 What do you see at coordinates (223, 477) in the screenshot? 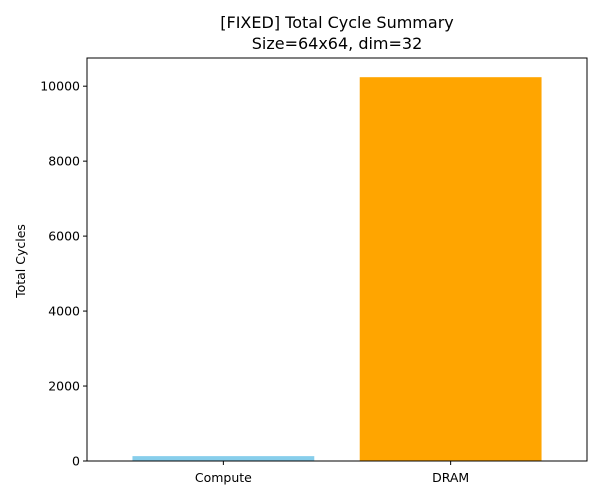
I see `x-tick-label: Compute` at bounding box center [223, 477].